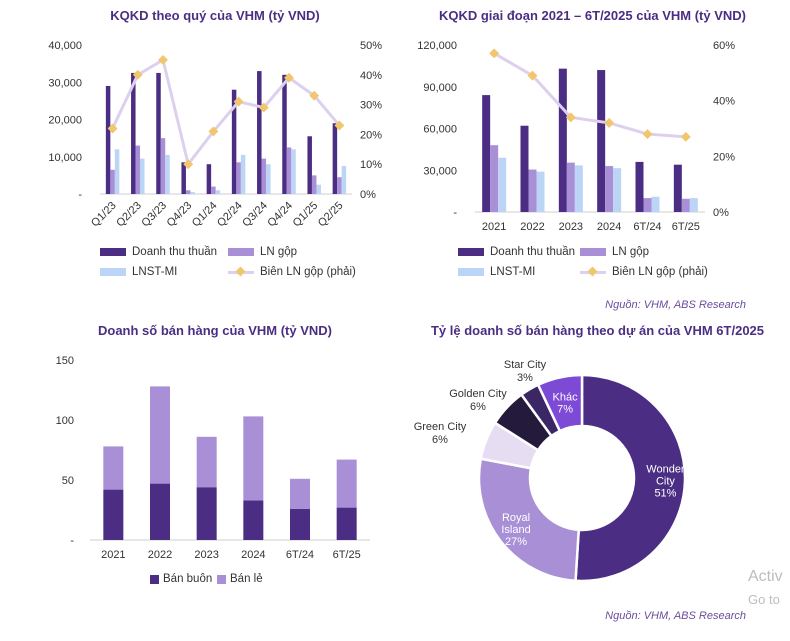  I want to click on slice-label: Green City, so click(440, 427).